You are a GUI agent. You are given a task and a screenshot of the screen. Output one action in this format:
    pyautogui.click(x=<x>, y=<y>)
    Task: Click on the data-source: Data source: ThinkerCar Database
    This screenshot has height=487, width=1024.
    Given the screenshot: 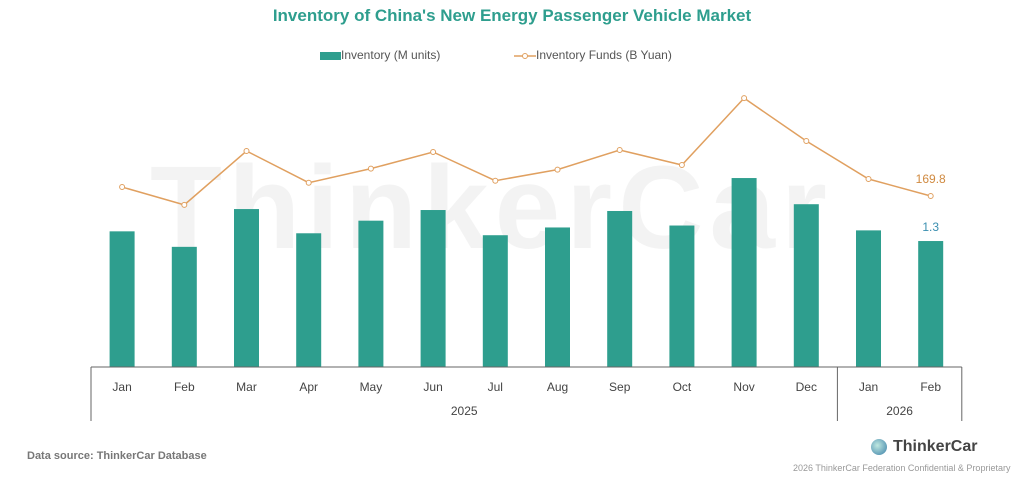 What is the action you would take?
    pyautogui.click(x=117, y=456)
    